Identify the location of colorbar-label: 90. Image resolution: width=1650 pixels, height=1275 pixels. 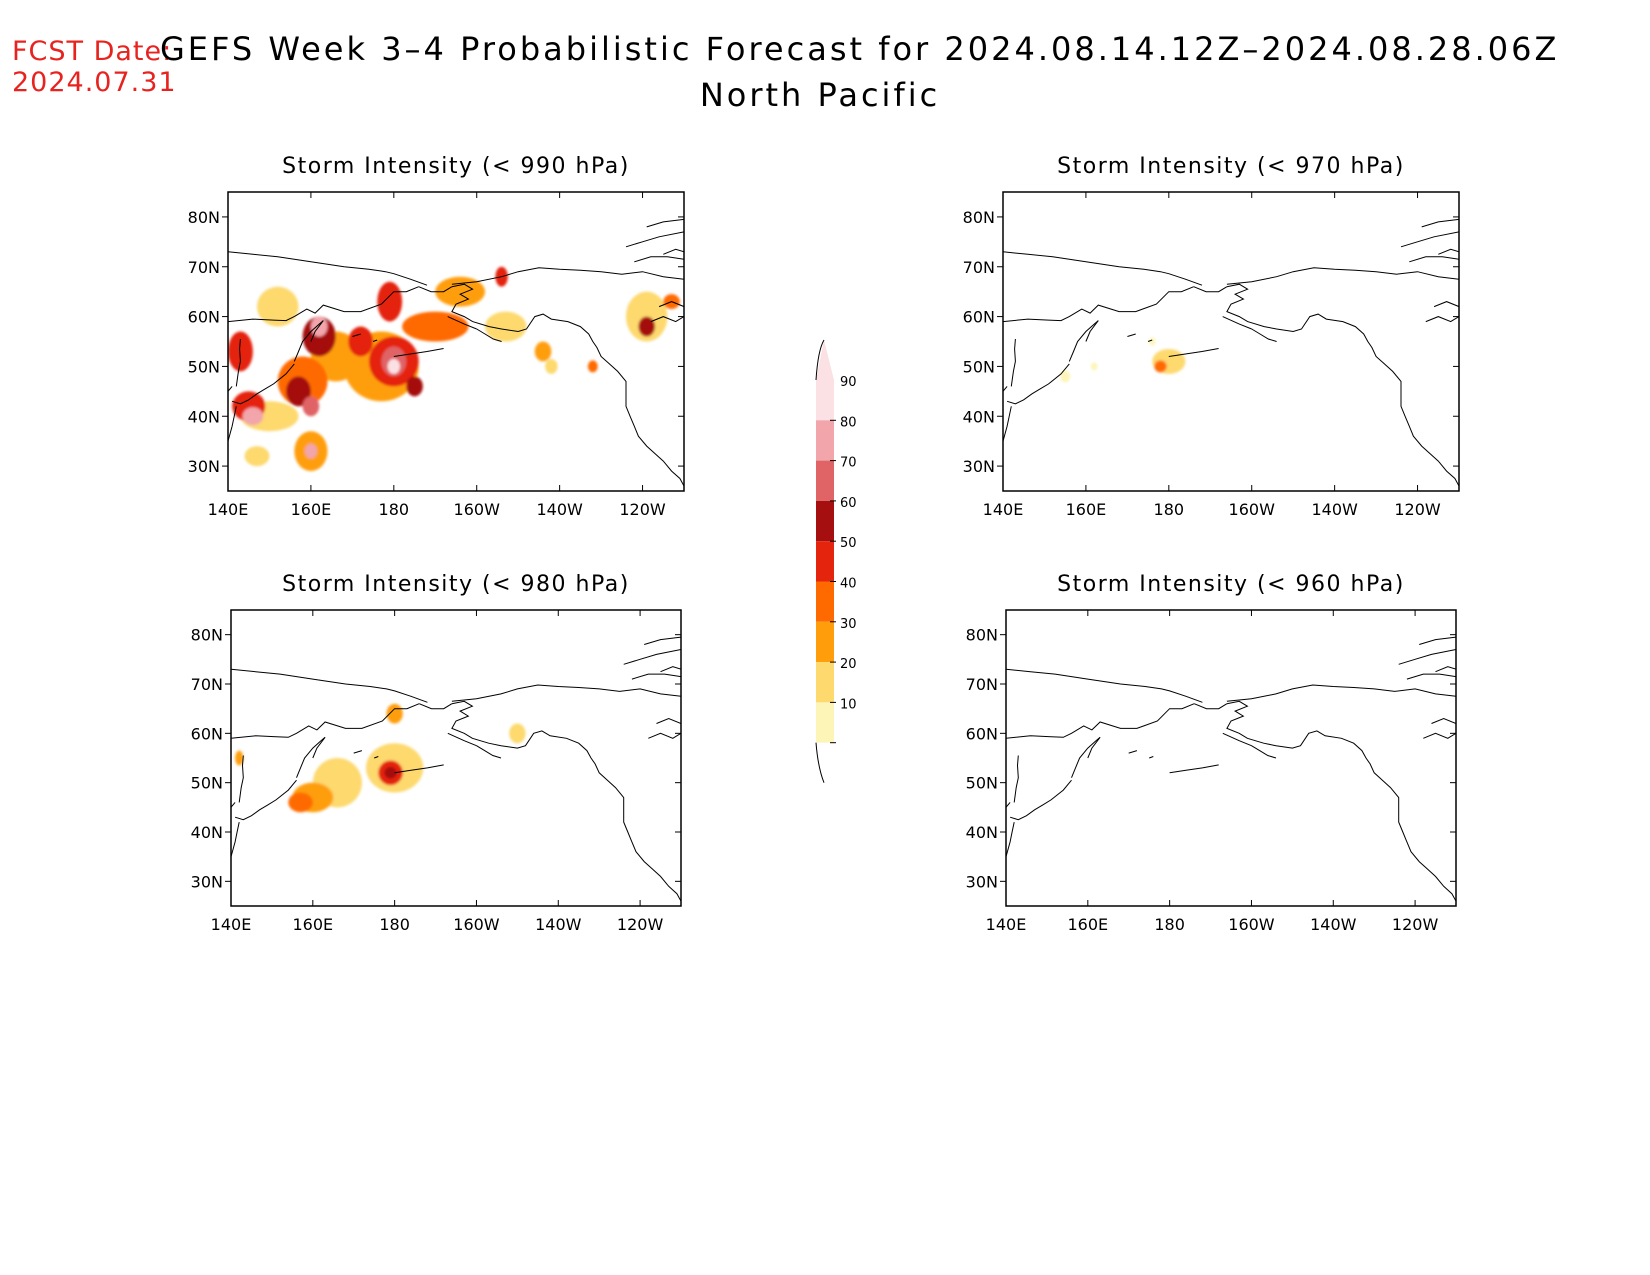
(848, 382).